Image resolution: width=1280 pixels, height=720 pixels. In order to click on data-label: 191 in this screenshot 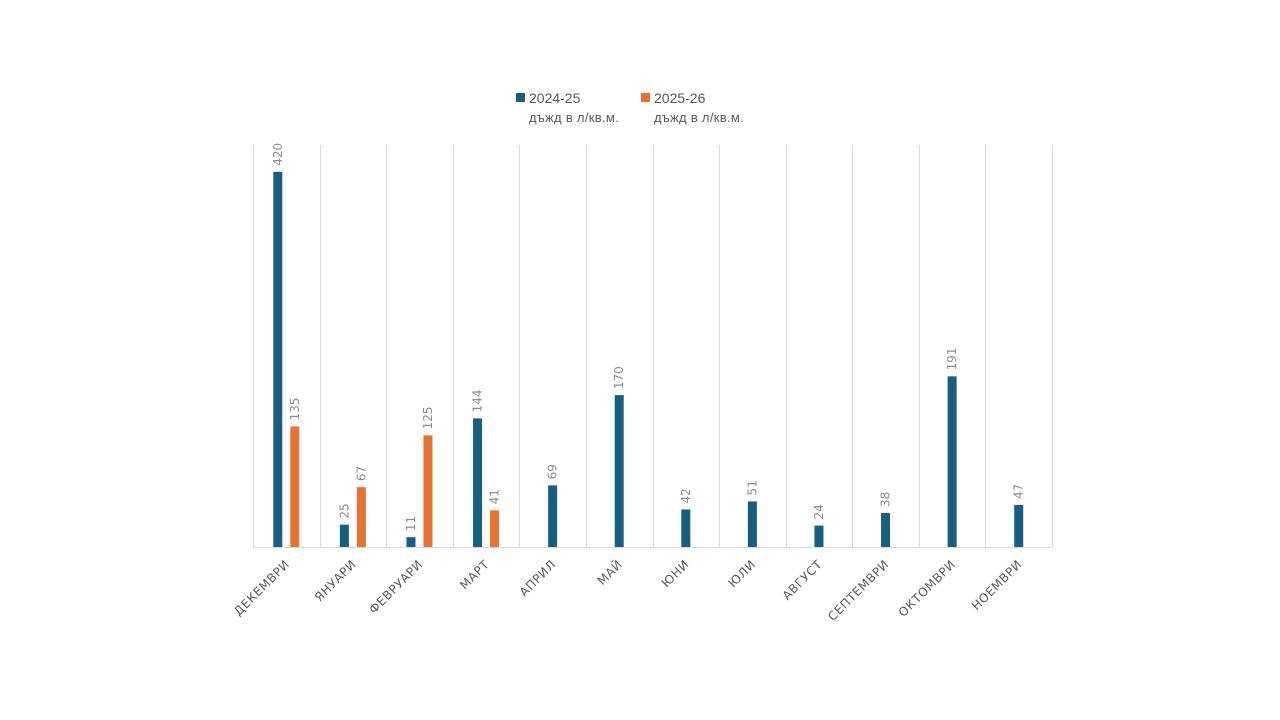, I will do `click(952, 358)`.